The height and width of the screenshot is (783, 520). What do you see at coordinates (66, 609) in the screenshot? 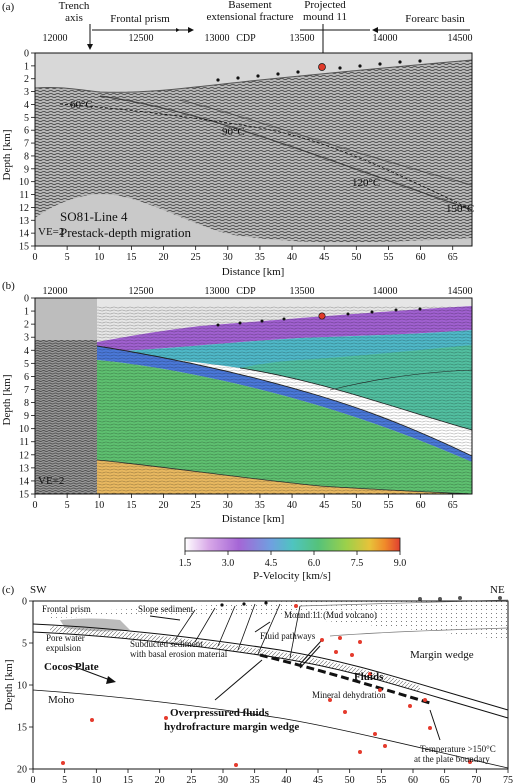
I see `frontal-prism-label-c: Frontal prism` at bounding box center [66, 609].